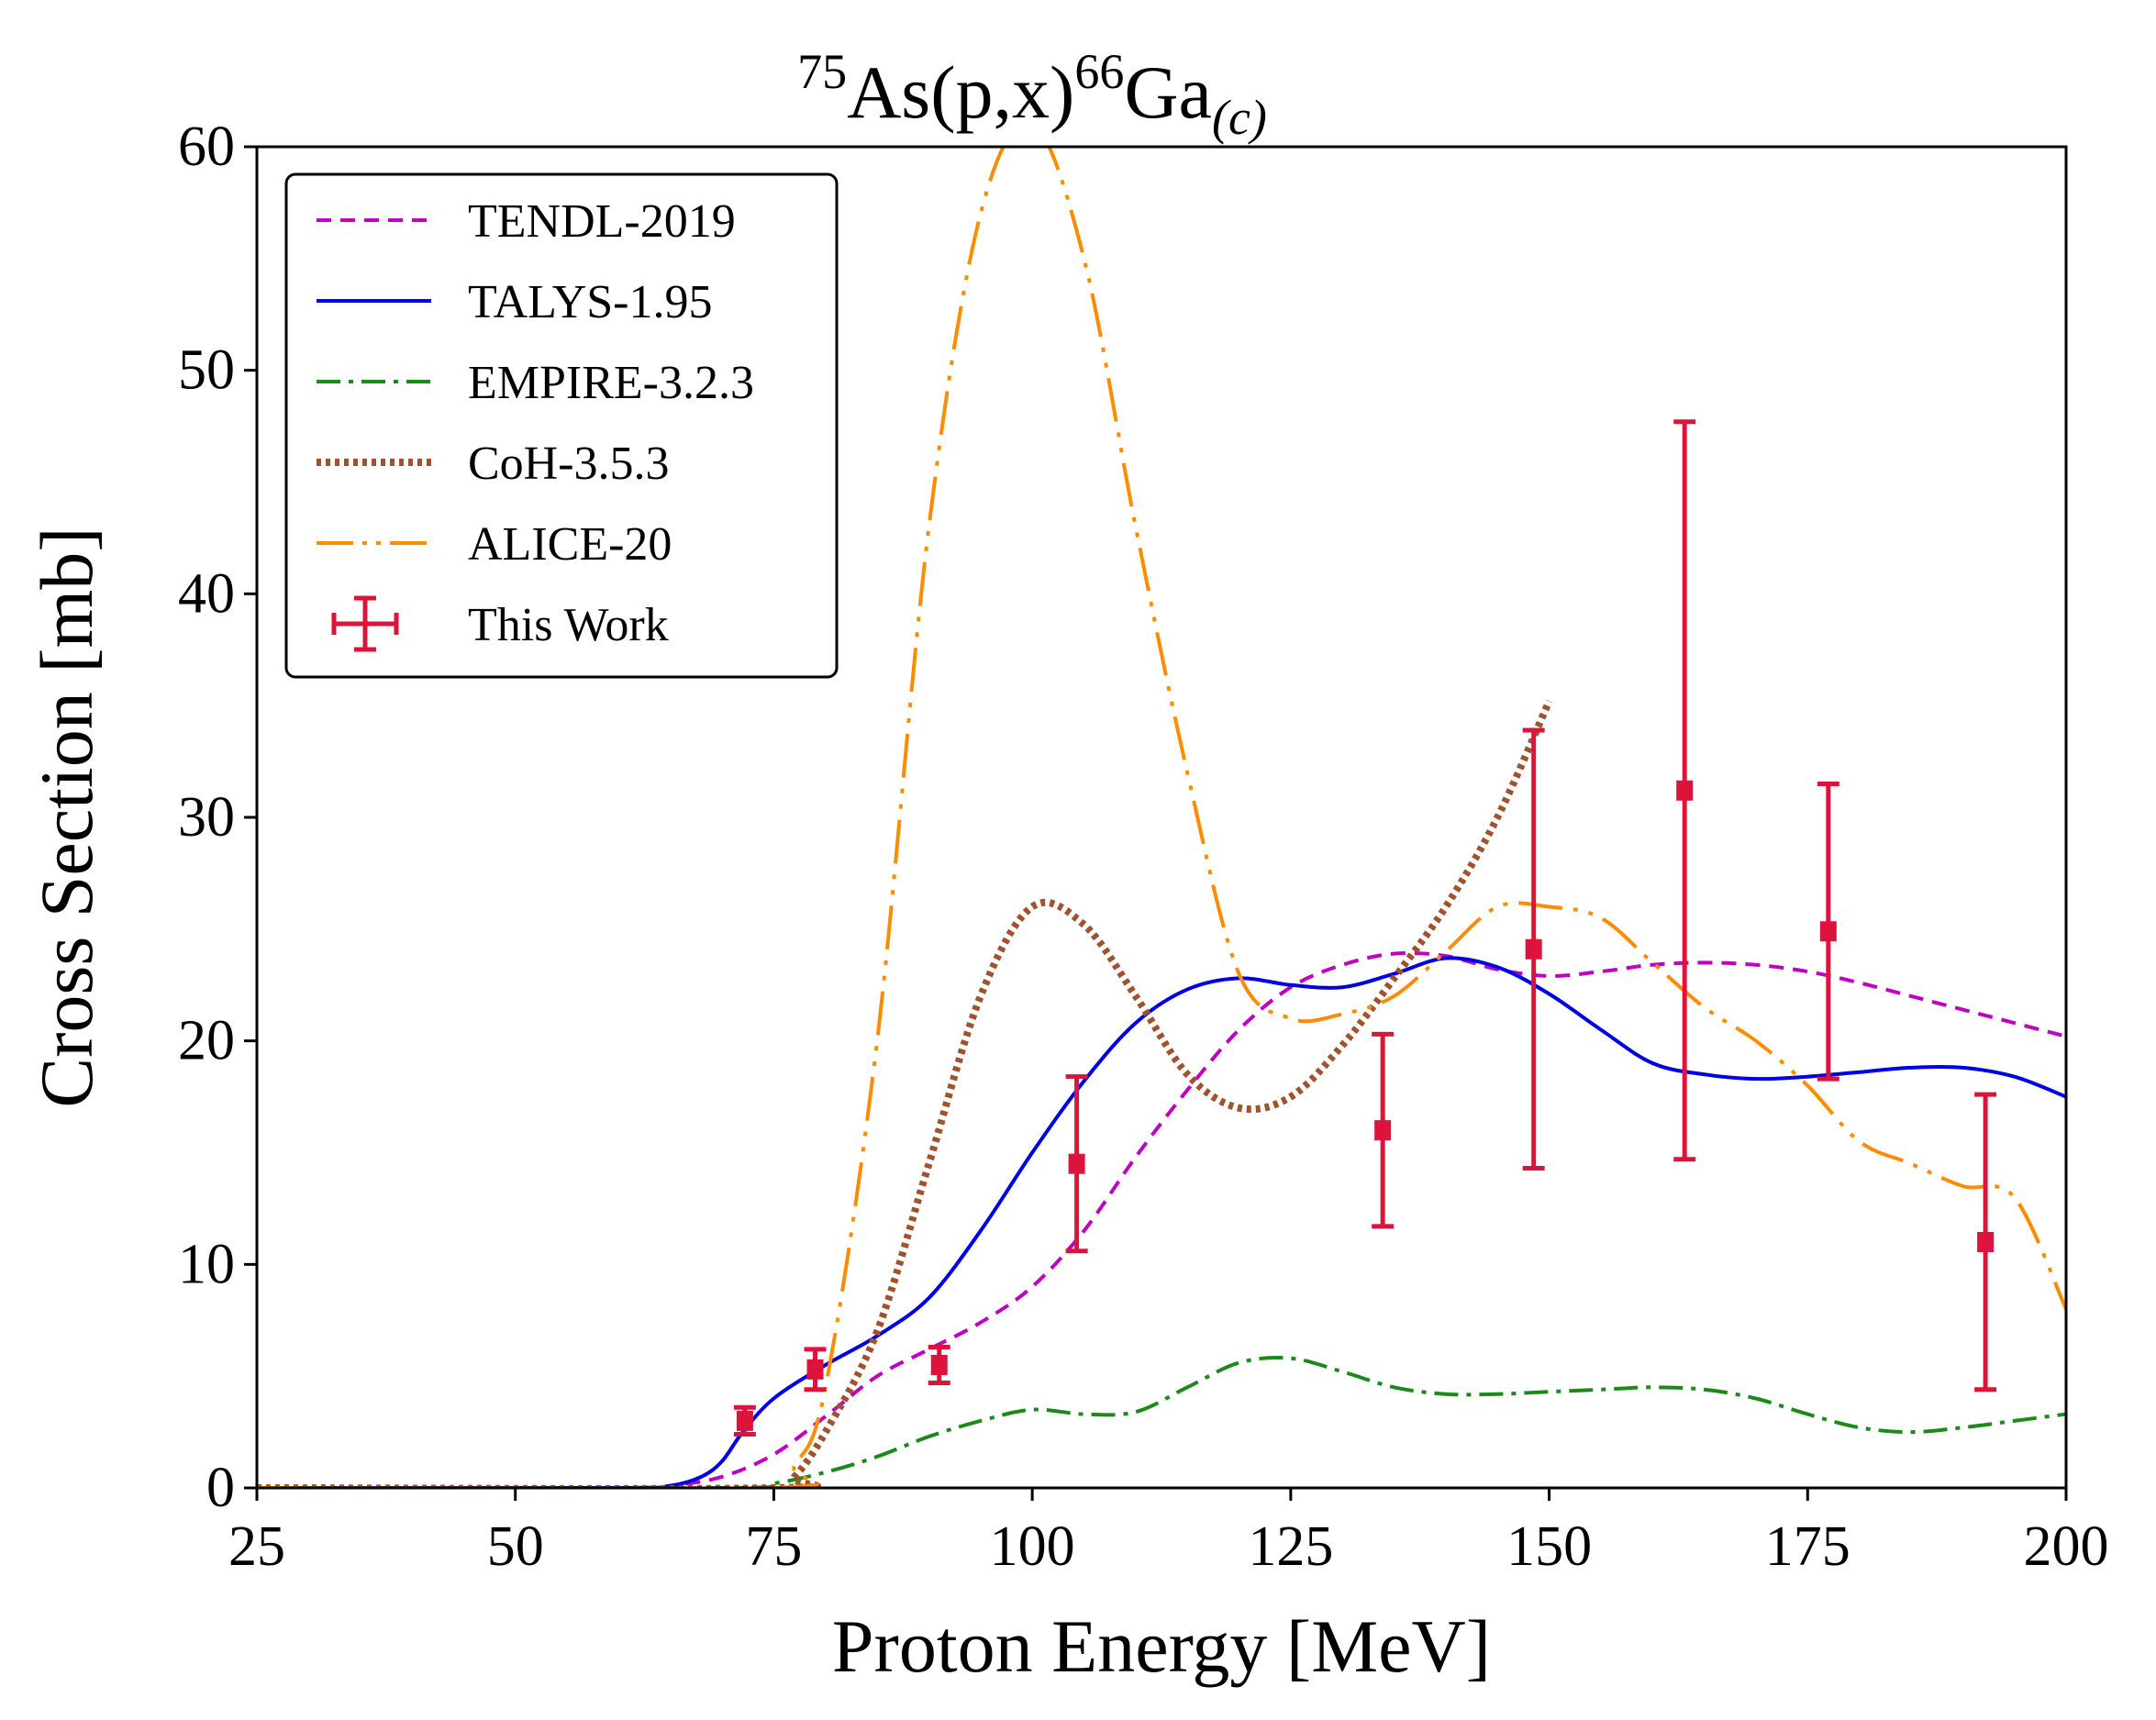  What do you see at coordinates (1099, 71) in the screenshot?
I see `title-product-mass: 66` at bounding box center [1099, 71].